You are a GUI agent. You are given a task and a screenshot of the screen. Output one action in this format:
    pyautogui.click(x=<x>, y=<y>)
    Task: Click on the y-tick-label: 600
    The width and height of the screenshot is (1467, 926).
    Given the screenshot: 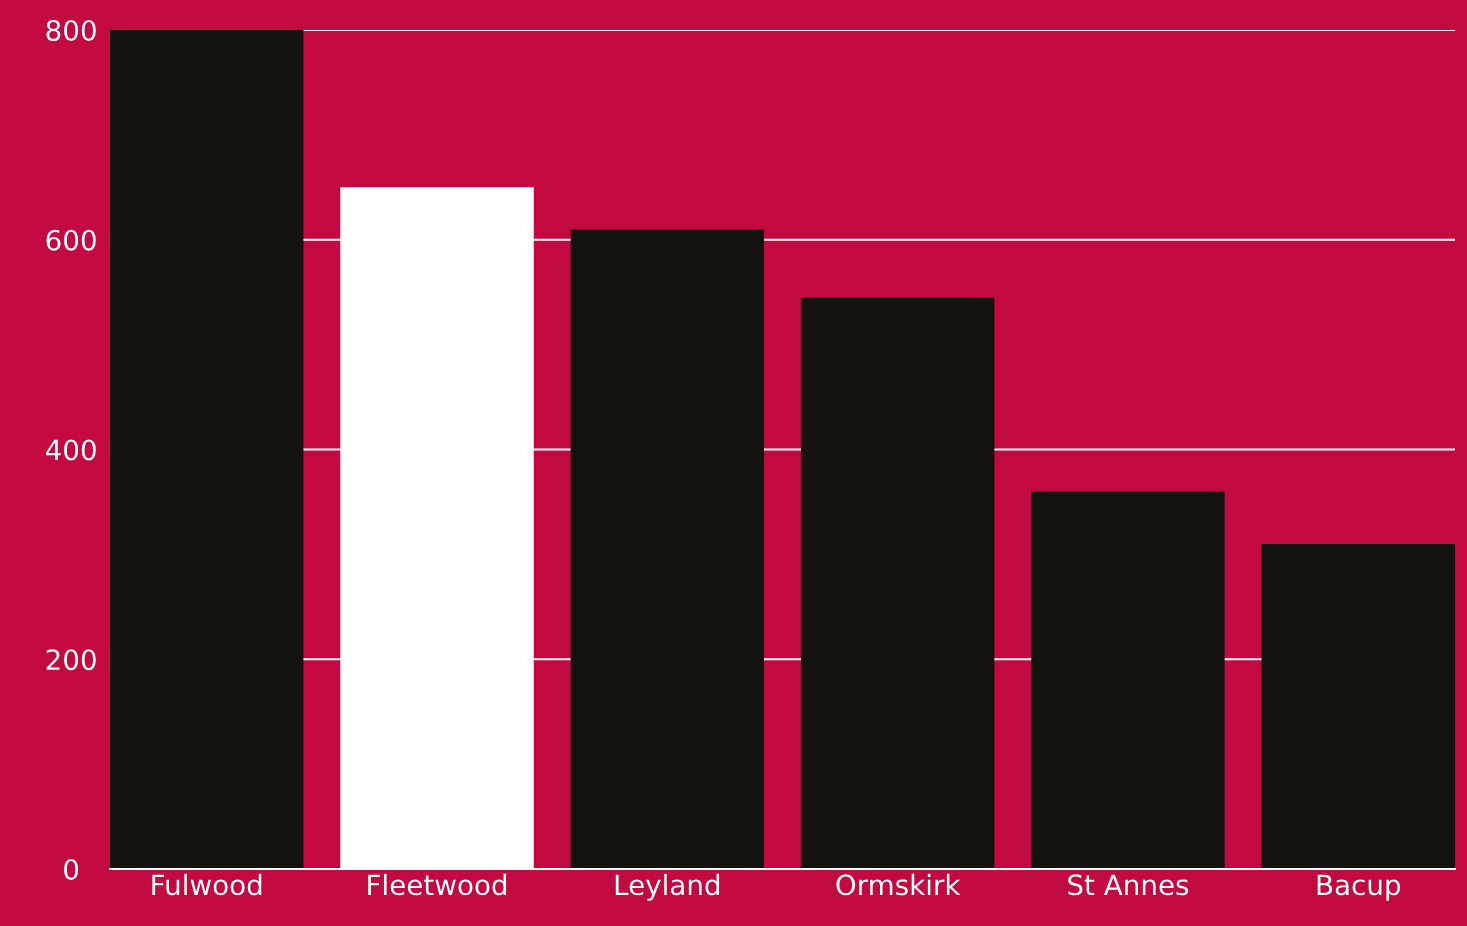 What is the action you would take?
    pyautogui.click(x=71, y=240)
    